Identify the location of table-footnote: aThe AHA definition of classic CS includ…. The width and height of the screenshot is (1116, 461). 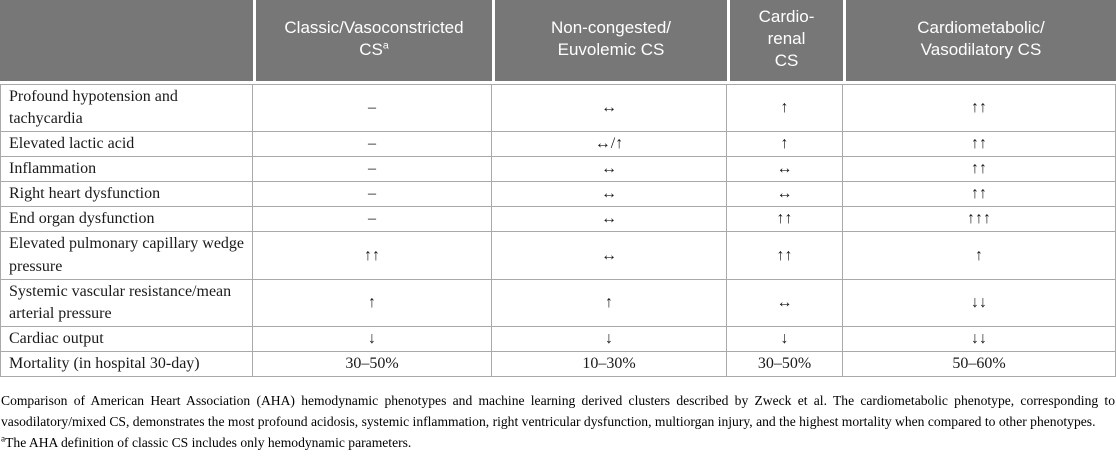
(558, 442).